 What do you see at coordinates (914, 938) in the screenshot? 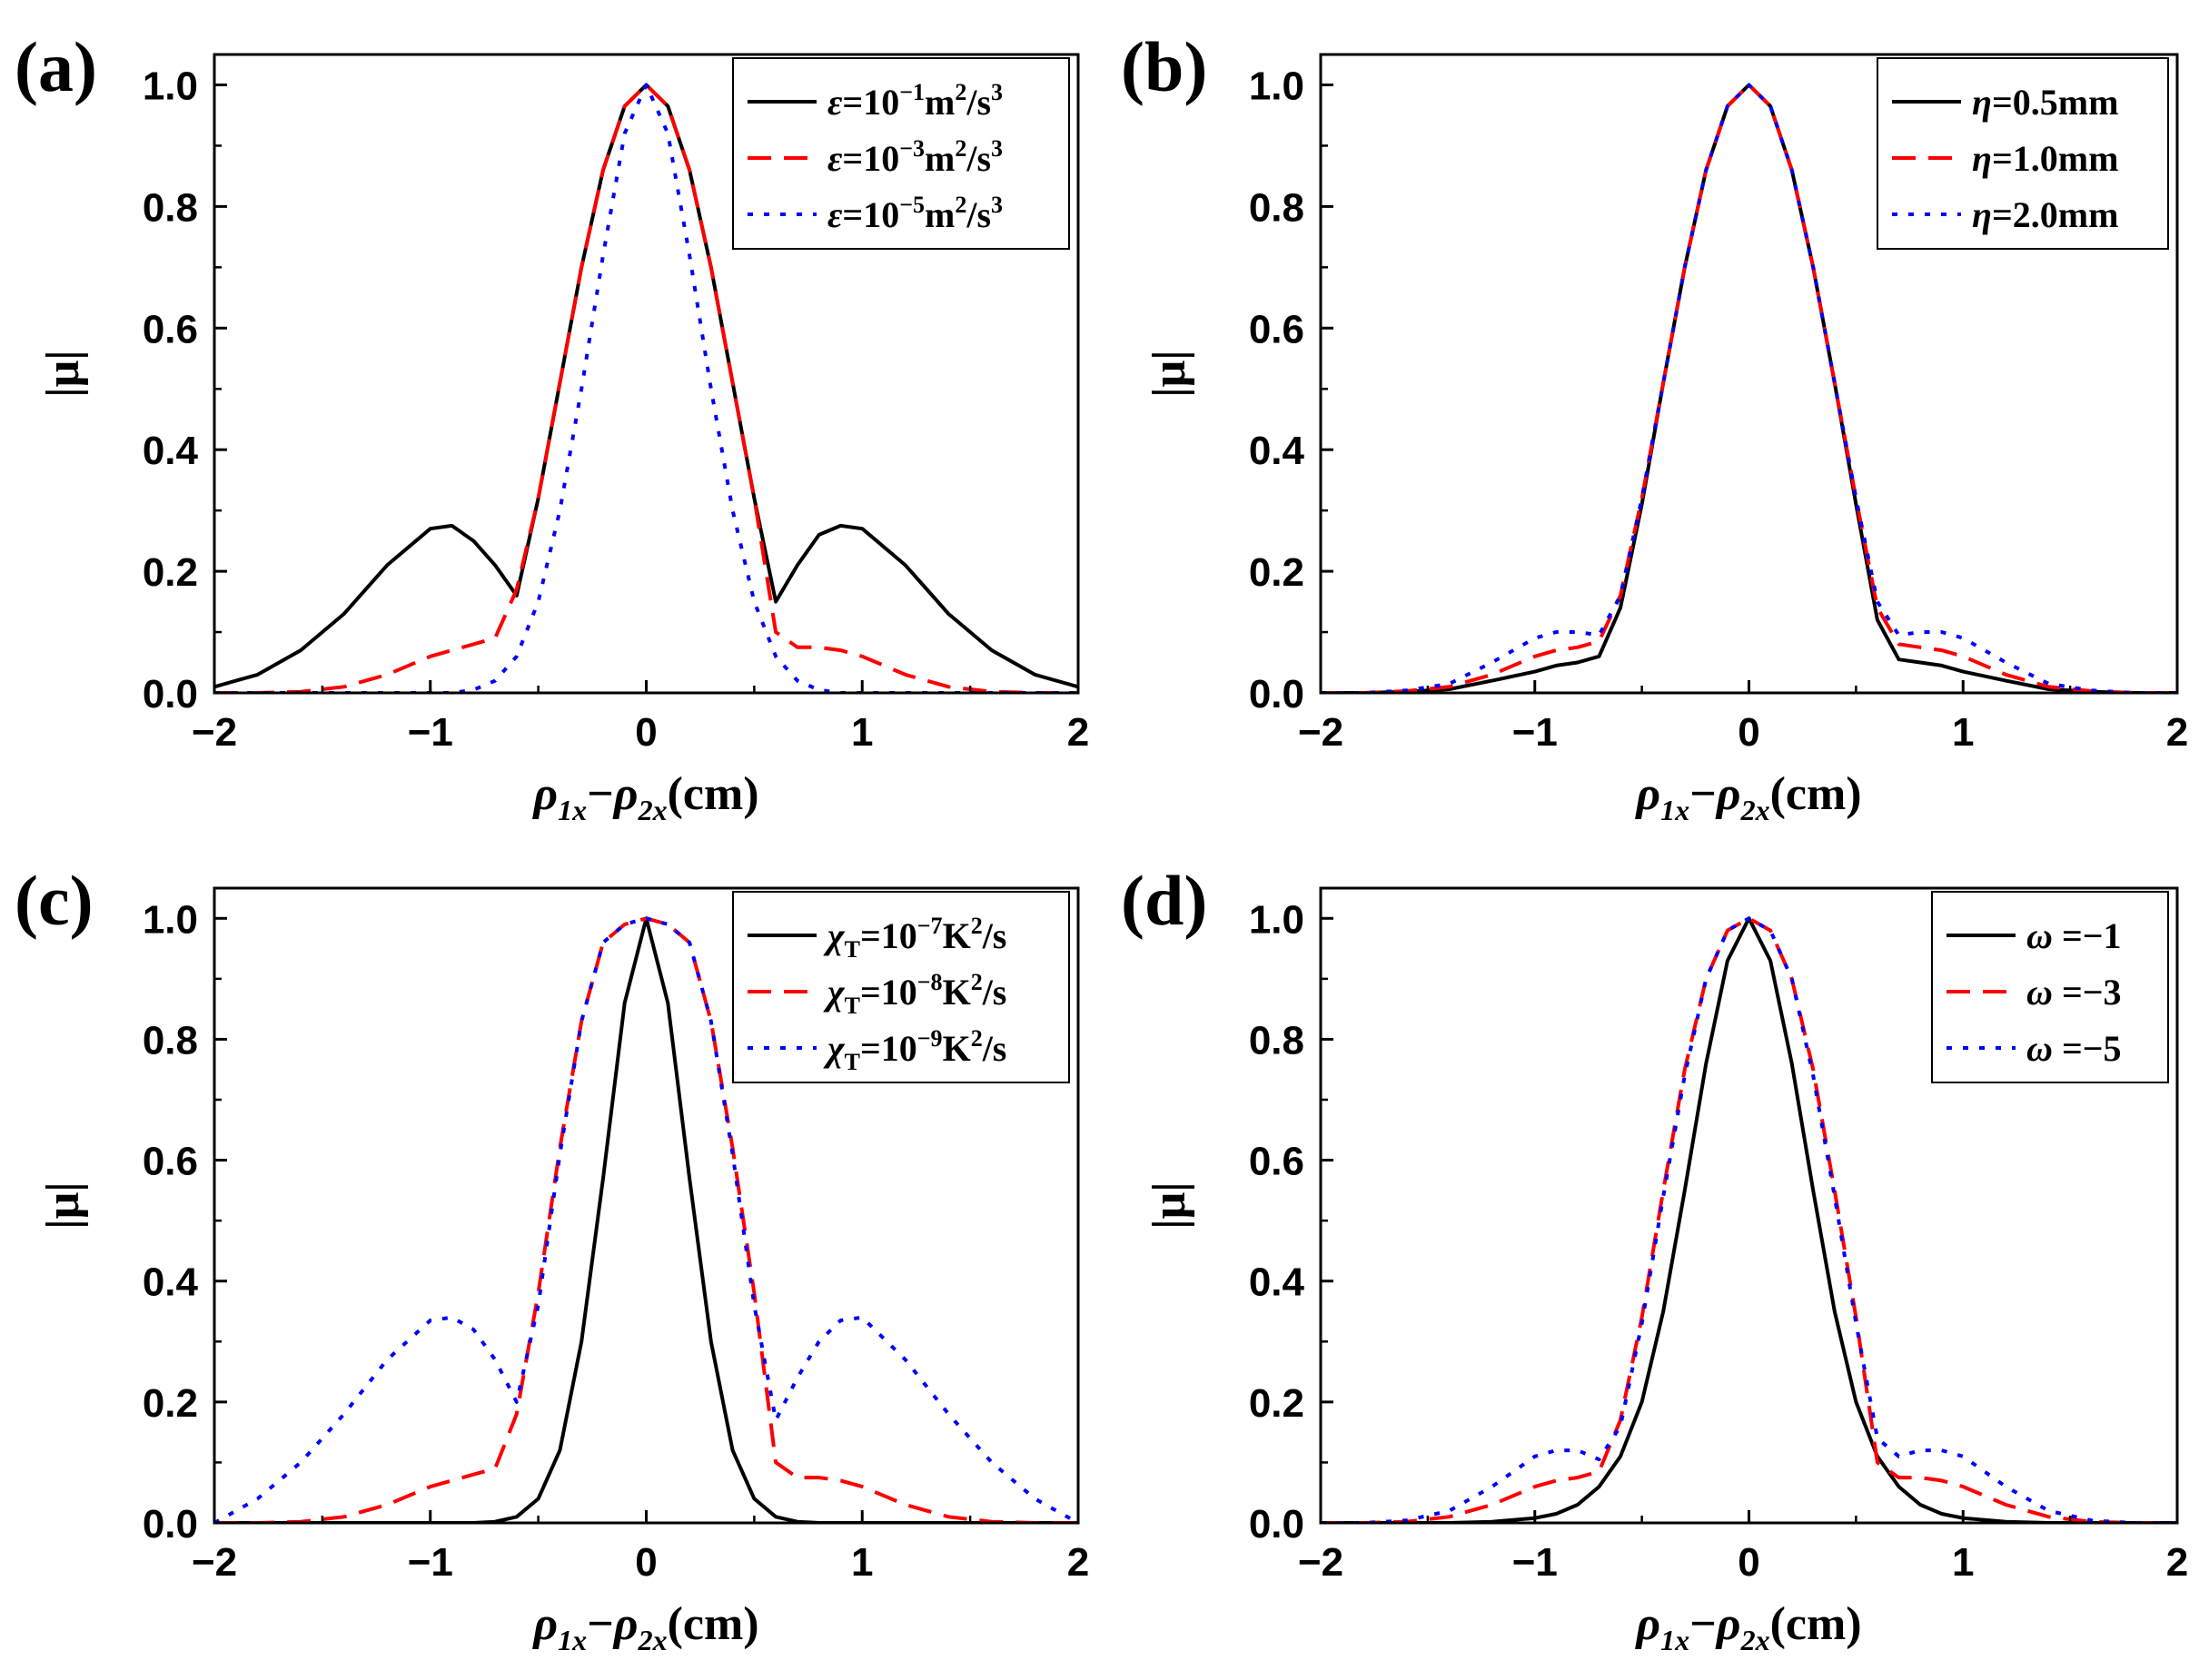
I see `legend-entry: χT=10−7K2/s` at bounding box center [914, 938].